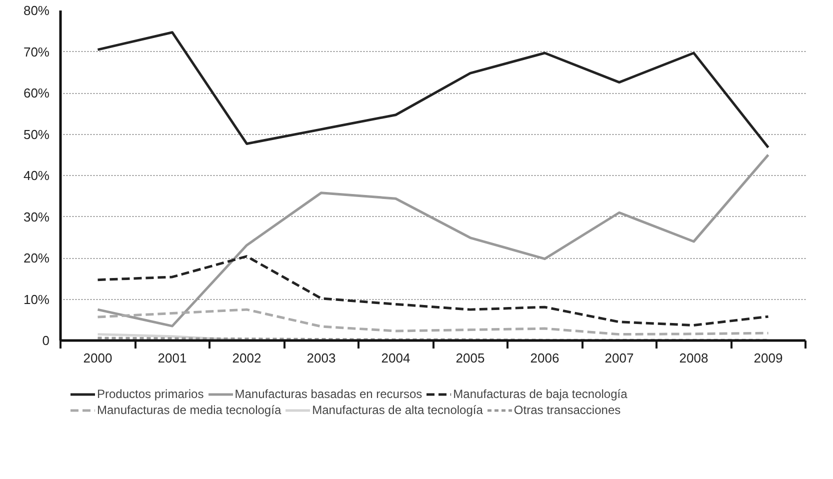  I want to click on legend-label: Manufacturas de baja tecnología, so click(540, 394).